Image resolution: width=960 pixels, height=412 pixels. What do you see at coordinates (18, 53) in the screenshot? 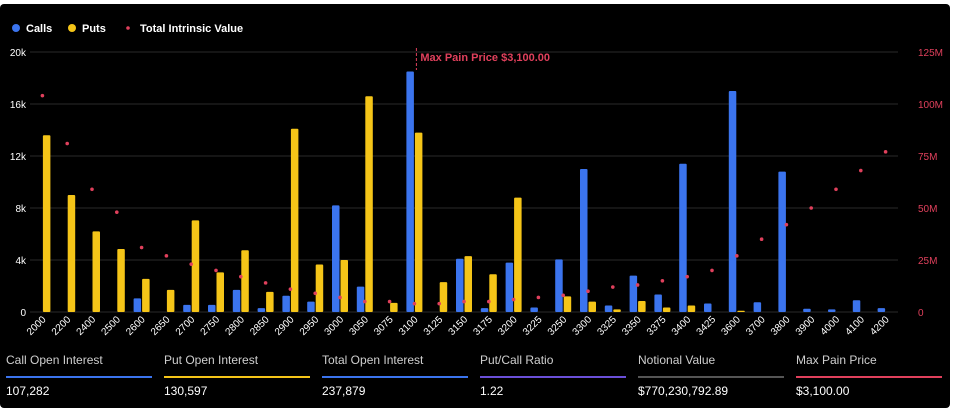
I see `y-left-tick-label: 20k` at bounding box center [18, 53].